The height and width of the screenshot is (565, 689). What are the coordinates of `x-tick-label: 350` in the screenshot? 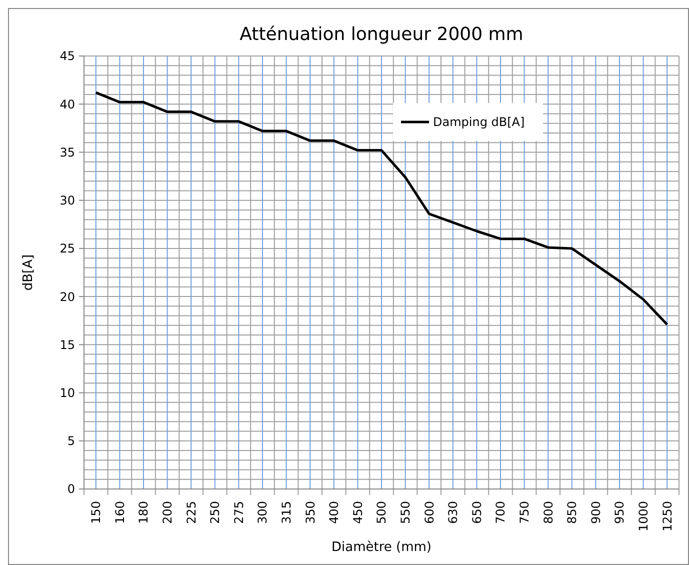 It's located at (310, 512).